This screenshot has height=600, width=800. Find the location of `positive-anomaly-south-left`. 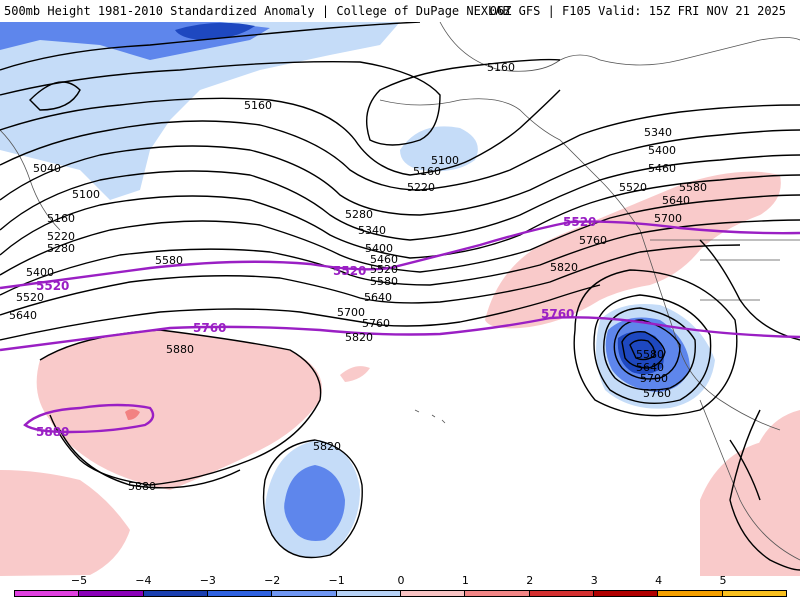

positive-anomaly-south-left is located at coordinates (65, 523).